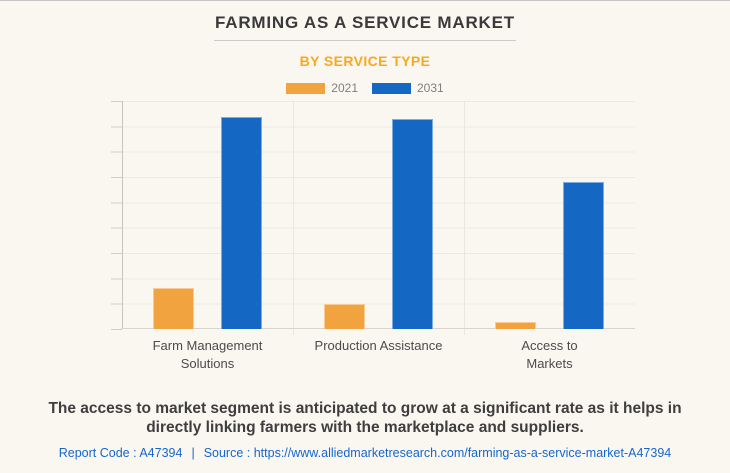  I want to click on y-axis-ticks, so click(116, 215).